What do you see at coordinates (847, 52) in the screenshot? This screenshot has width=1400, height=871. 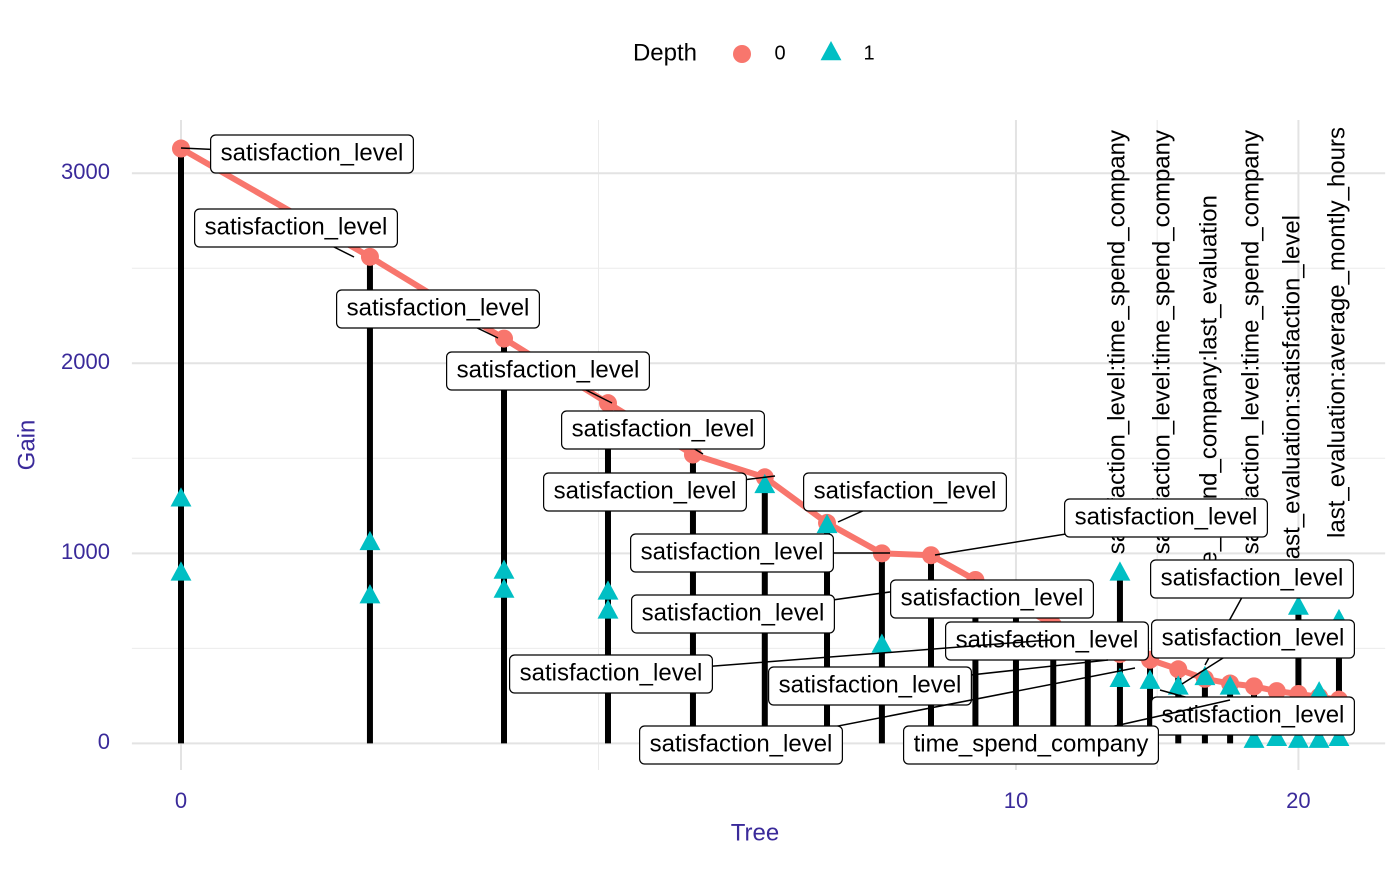 I see `legend-item: 1` at bounding box center [847, 52].